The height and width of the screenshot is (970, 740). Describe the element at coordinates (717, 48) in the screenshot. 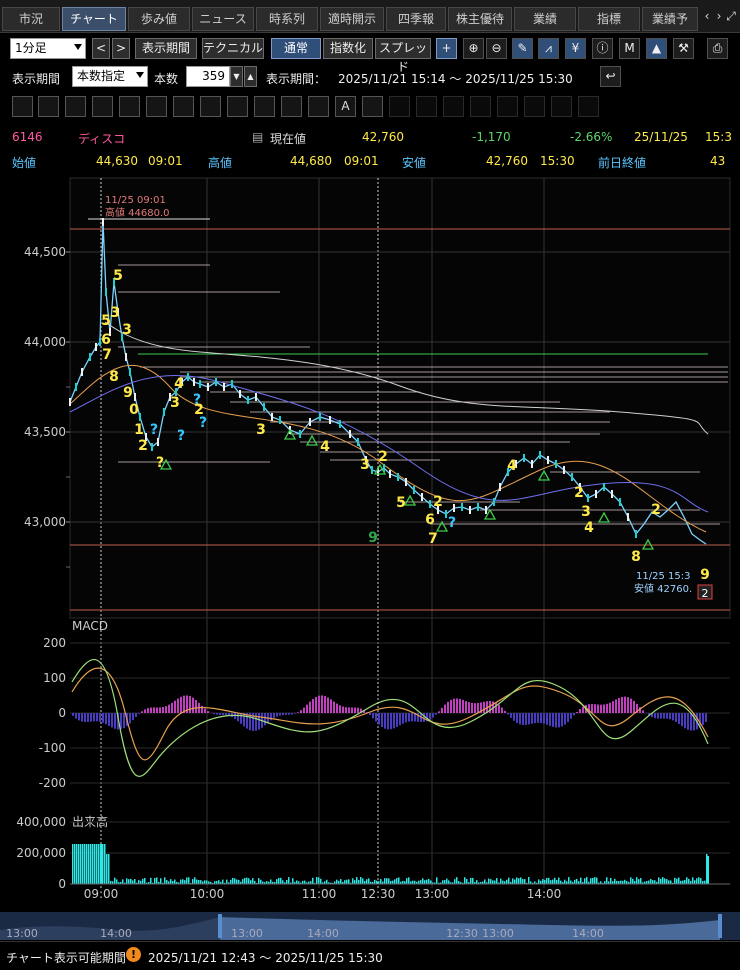

I see `print-icon: ⎙` at that location.